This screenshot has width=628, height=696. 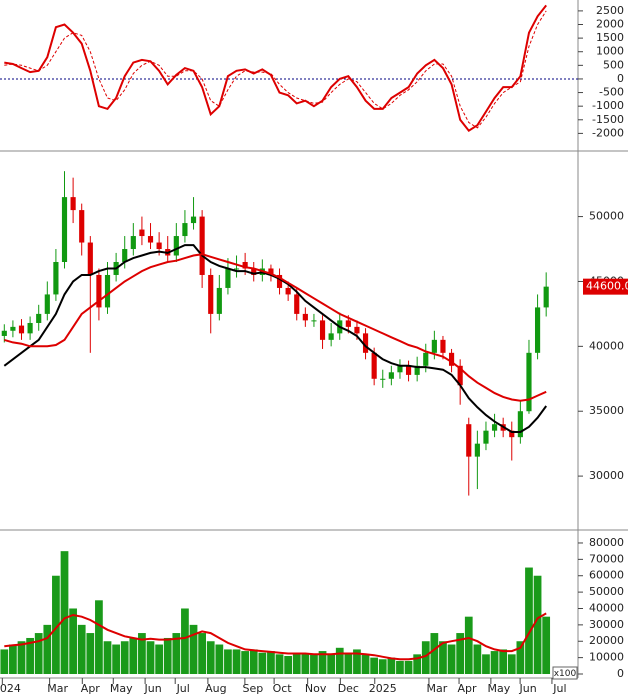 I want to click on x-tick-label: Apr, so click(x=468, y=688).